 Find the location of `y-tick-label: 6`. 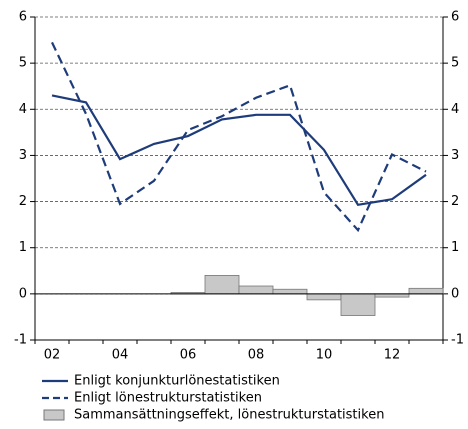

y-tick-label: 6 is located at coordinates (23, 17).